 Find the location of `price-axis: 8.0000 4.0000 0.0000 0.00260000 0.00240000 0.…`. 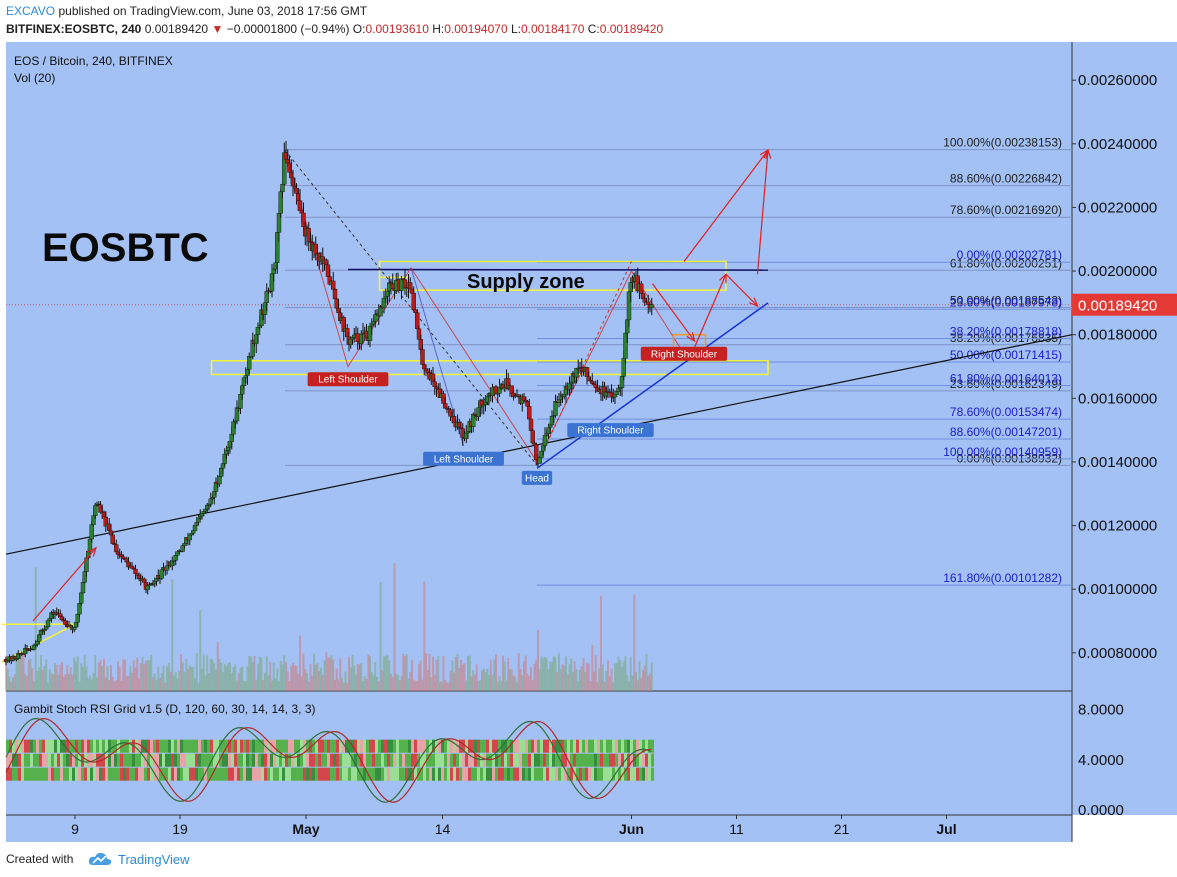

price-axis: 8.0000 4.0000 0.0000 0.00260000 0.00240000 0.… is located at coordinates (1124, 445).